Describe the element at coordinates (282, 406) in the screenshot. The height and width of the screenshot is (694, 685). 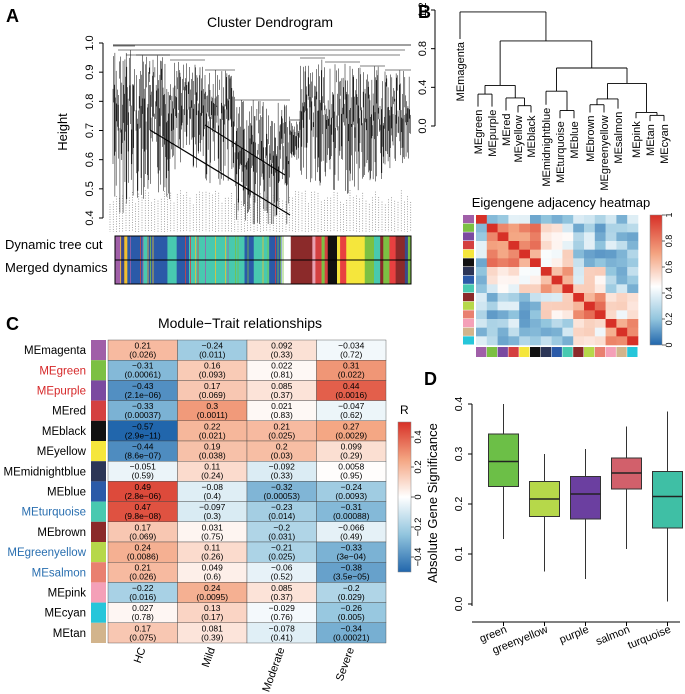
I see `panel-c-cell-r-value: 0.021` at that location.